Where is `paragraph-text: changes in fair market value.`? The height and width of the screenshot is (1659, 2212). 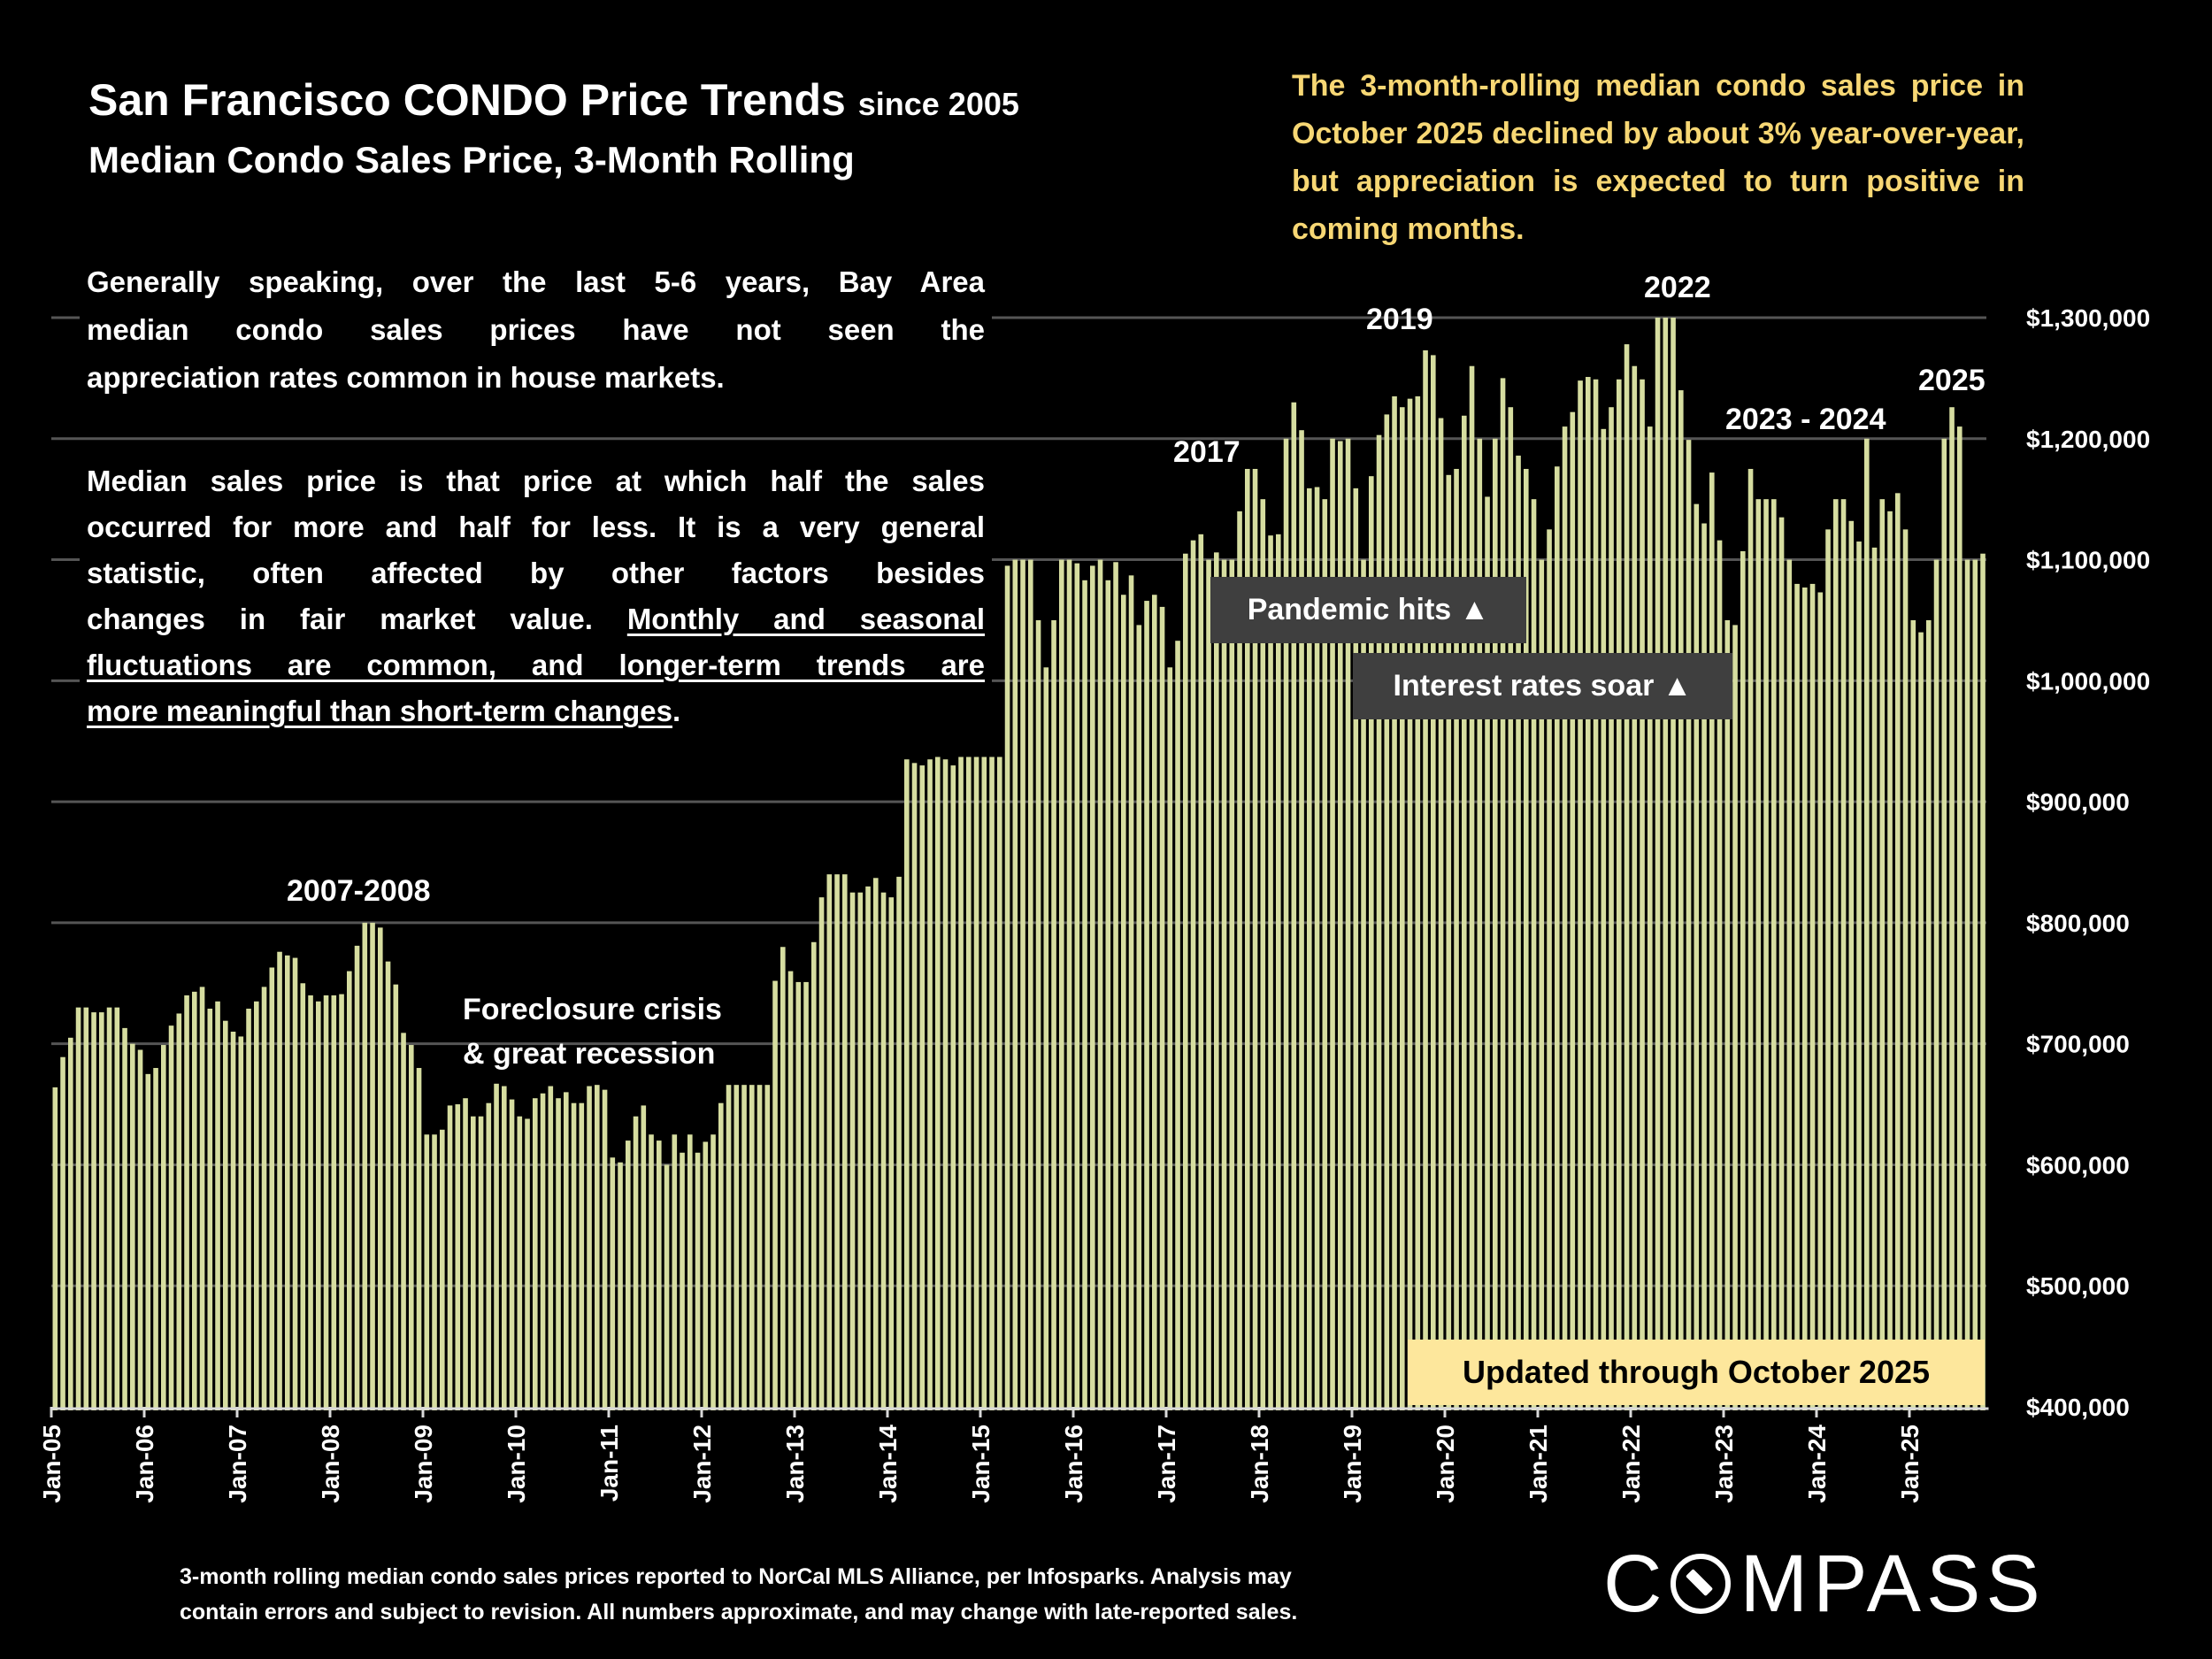 paragraph-text: changes in fair market value. is located at coordinates (357, 619).